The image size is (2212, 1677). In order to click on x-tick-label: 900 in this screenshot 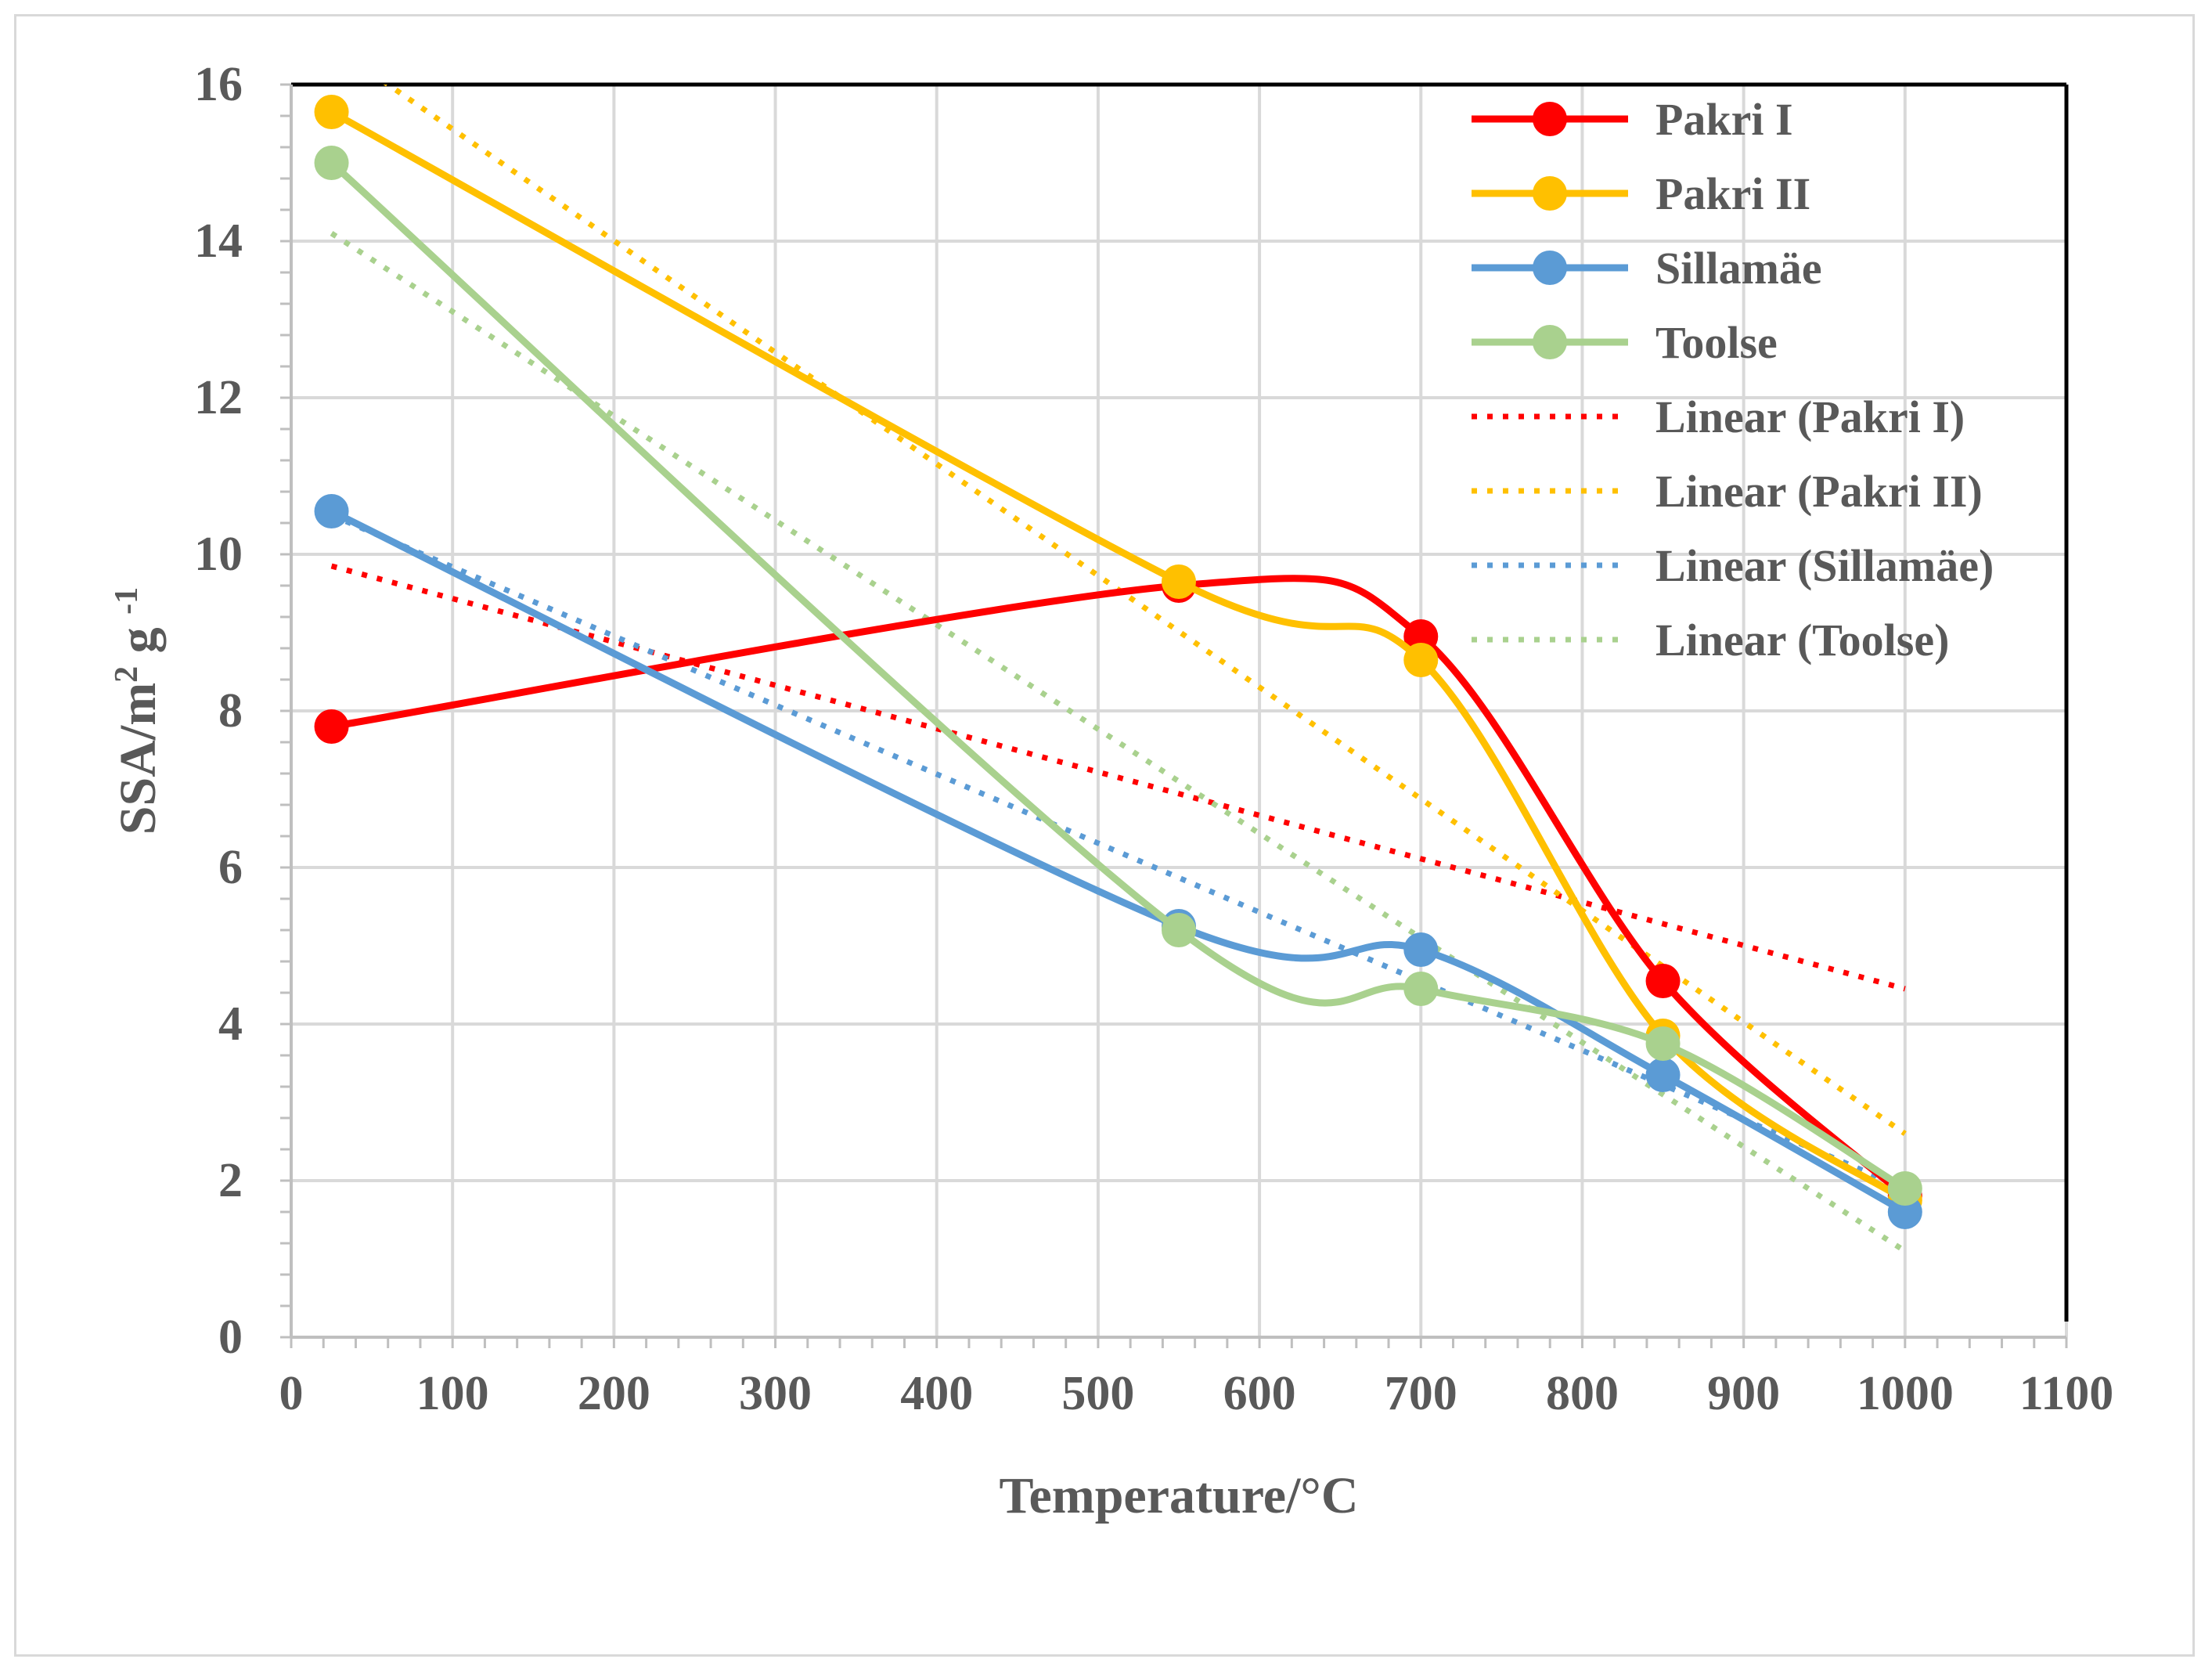, I will do `click(1743, 1393)`.